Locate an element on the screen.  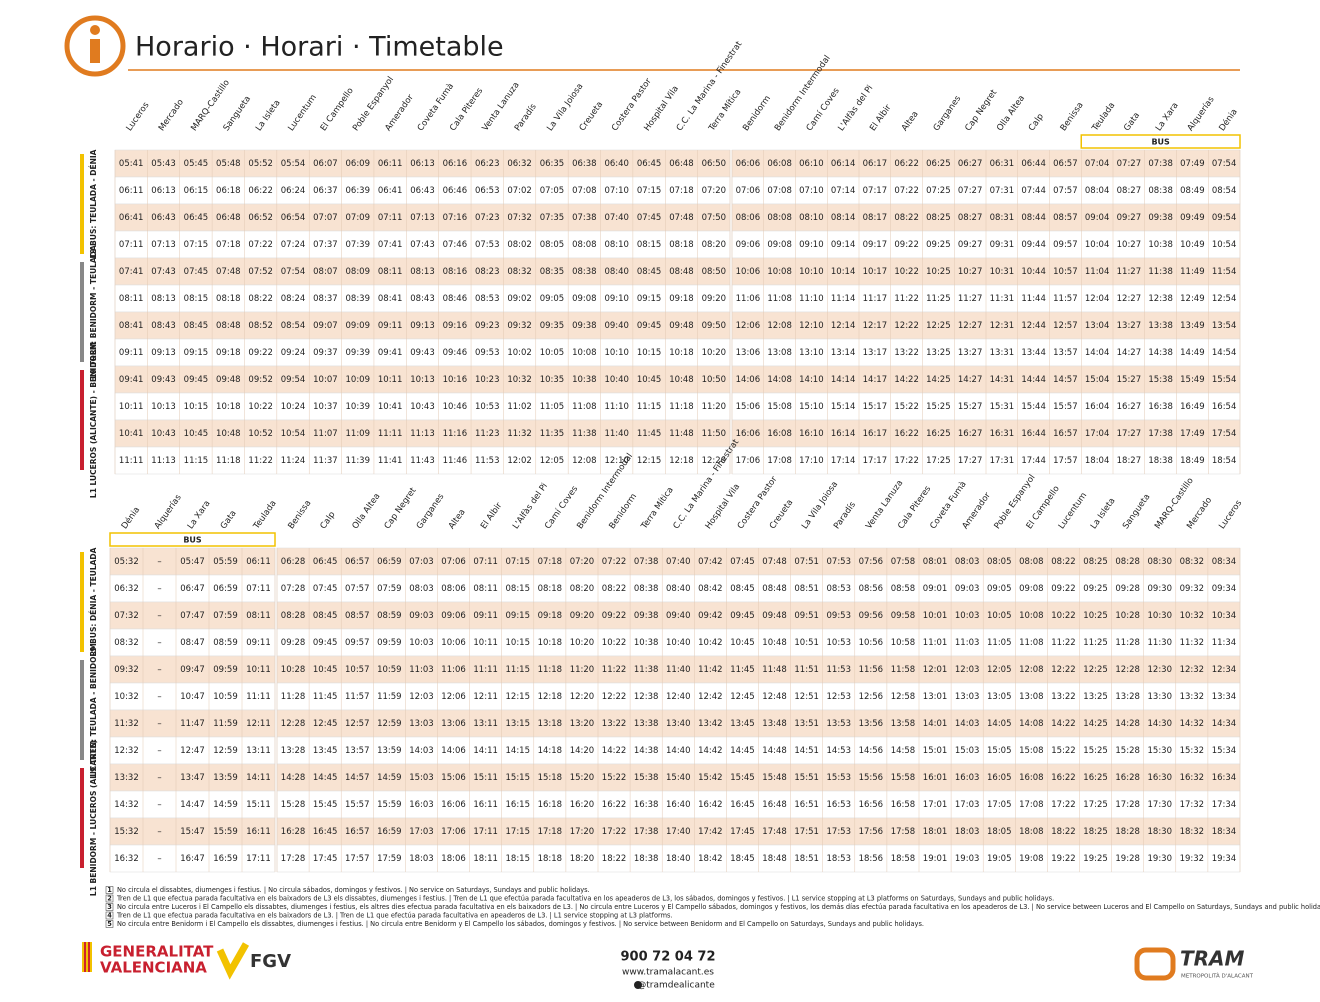
departure-time: 08:40 is located at coordinates (616, 272).